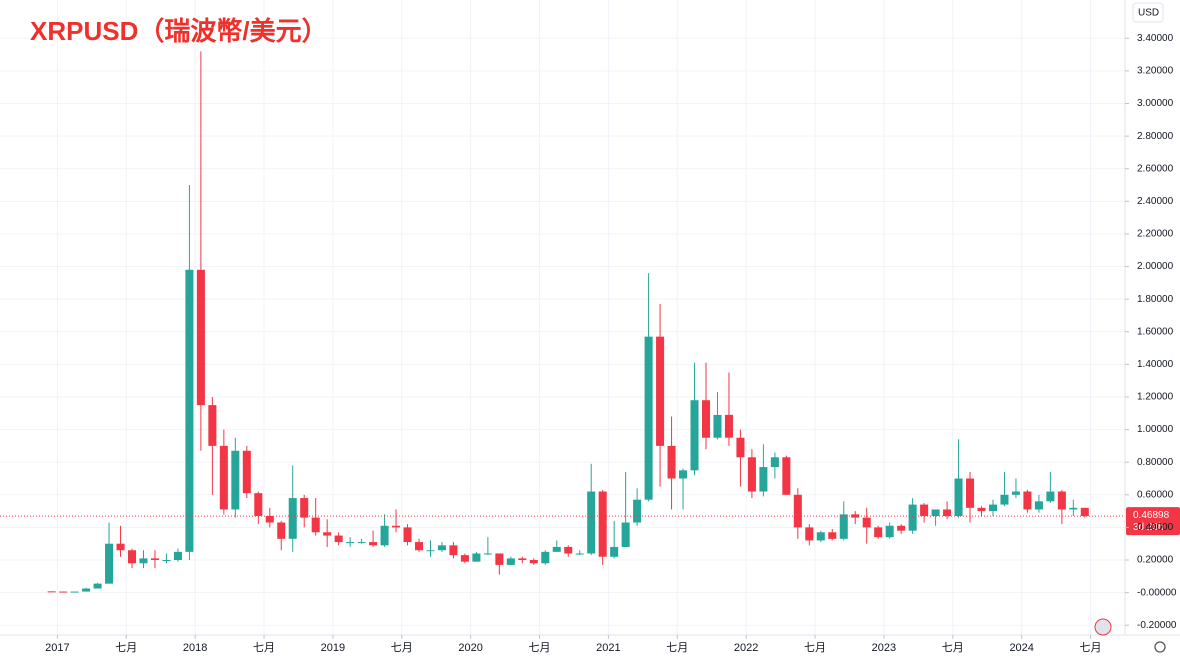 This screenshot has height=660, width=1180. I want to click on flag-icon, so click(1103, 627).